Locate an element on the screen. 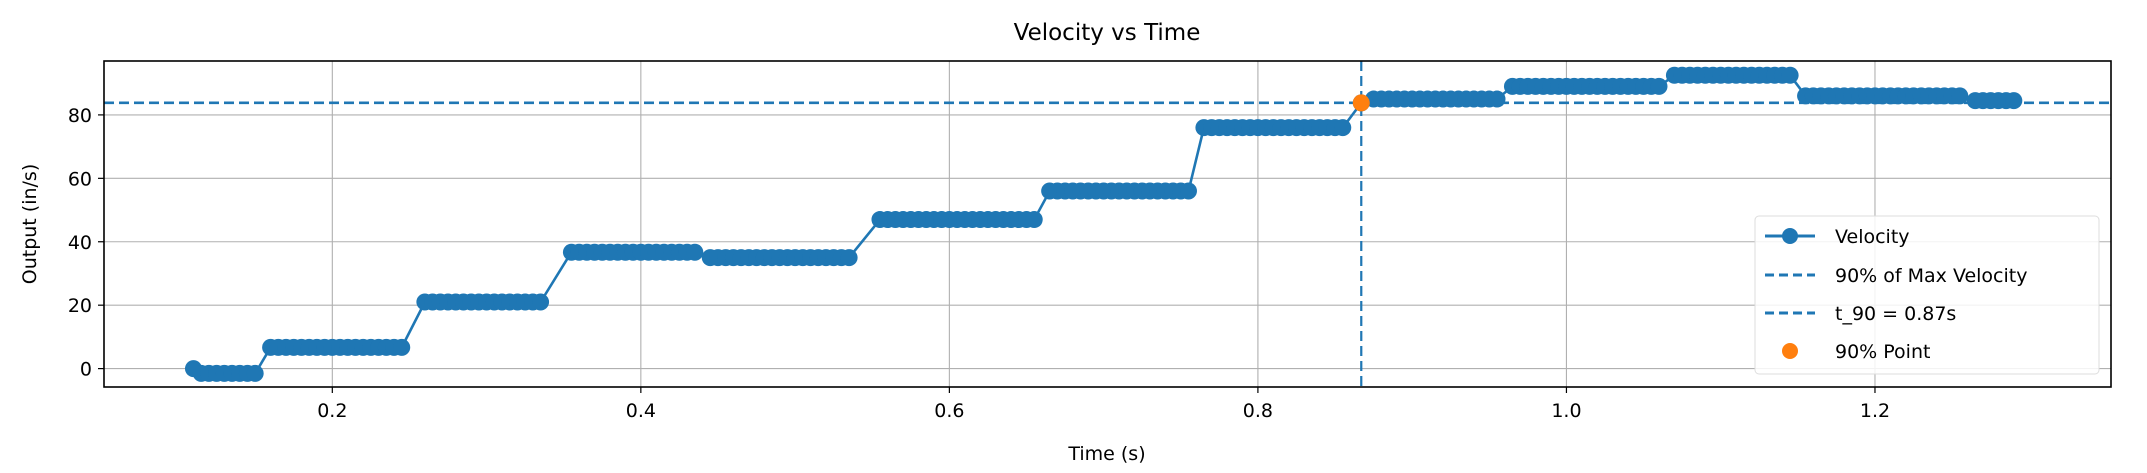  x-tick-label: 1.0 is located at coordinates (1566, 411).